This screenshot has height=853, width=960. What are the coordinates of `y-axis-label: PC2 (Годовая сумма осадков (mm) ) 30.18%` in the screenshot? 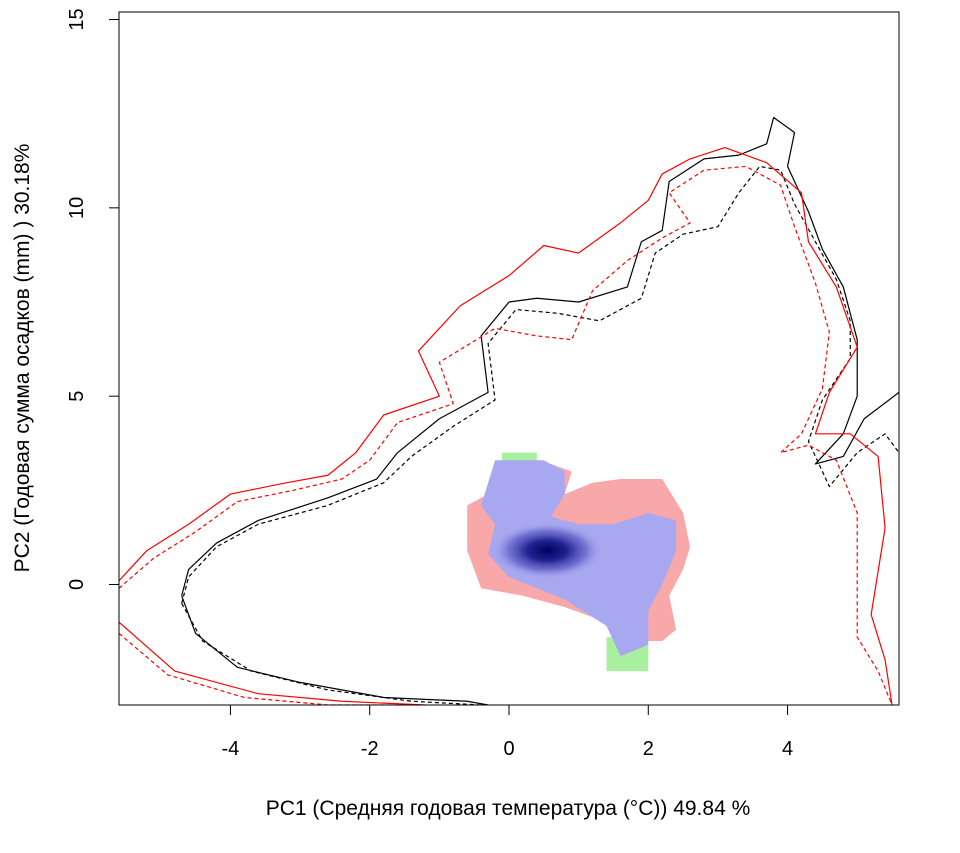 It's located at (22, 358).